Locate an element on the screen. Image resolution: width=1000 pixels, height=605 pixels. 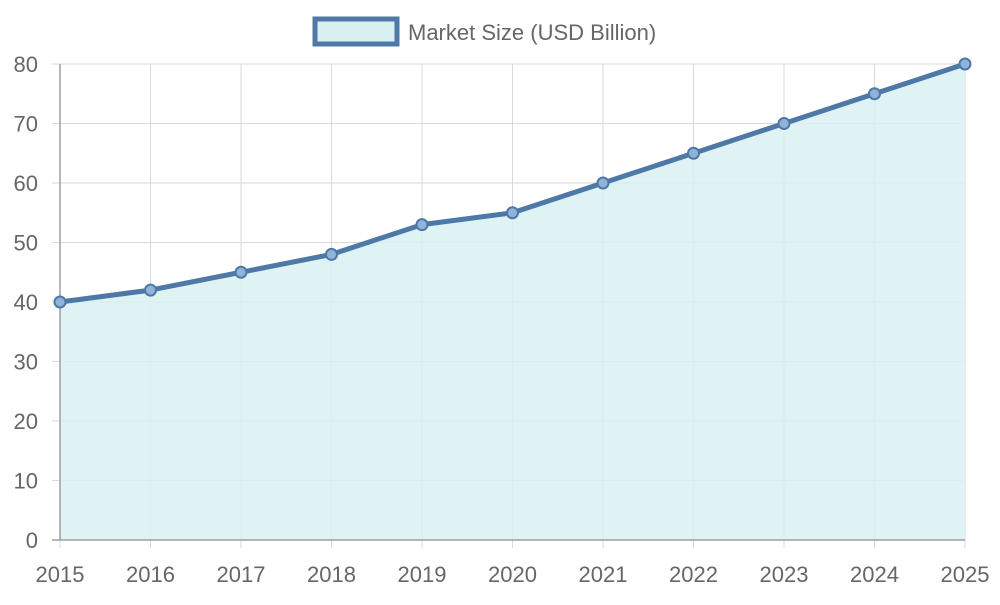
y-tick-label: 40 is located at coordinates (26, 302).